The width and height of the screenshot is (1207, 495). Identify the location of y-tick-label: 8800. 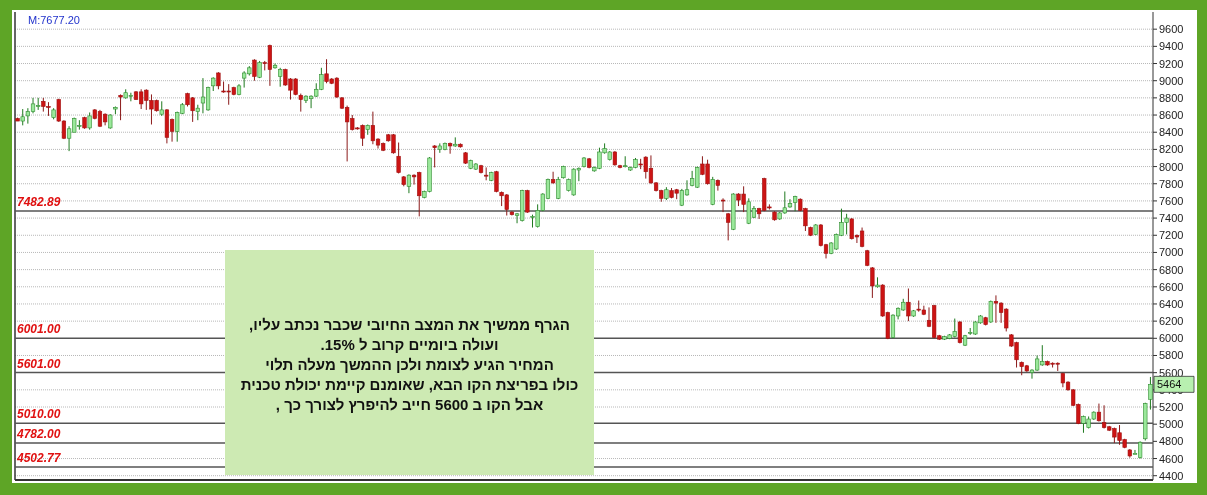
(1171, 97).